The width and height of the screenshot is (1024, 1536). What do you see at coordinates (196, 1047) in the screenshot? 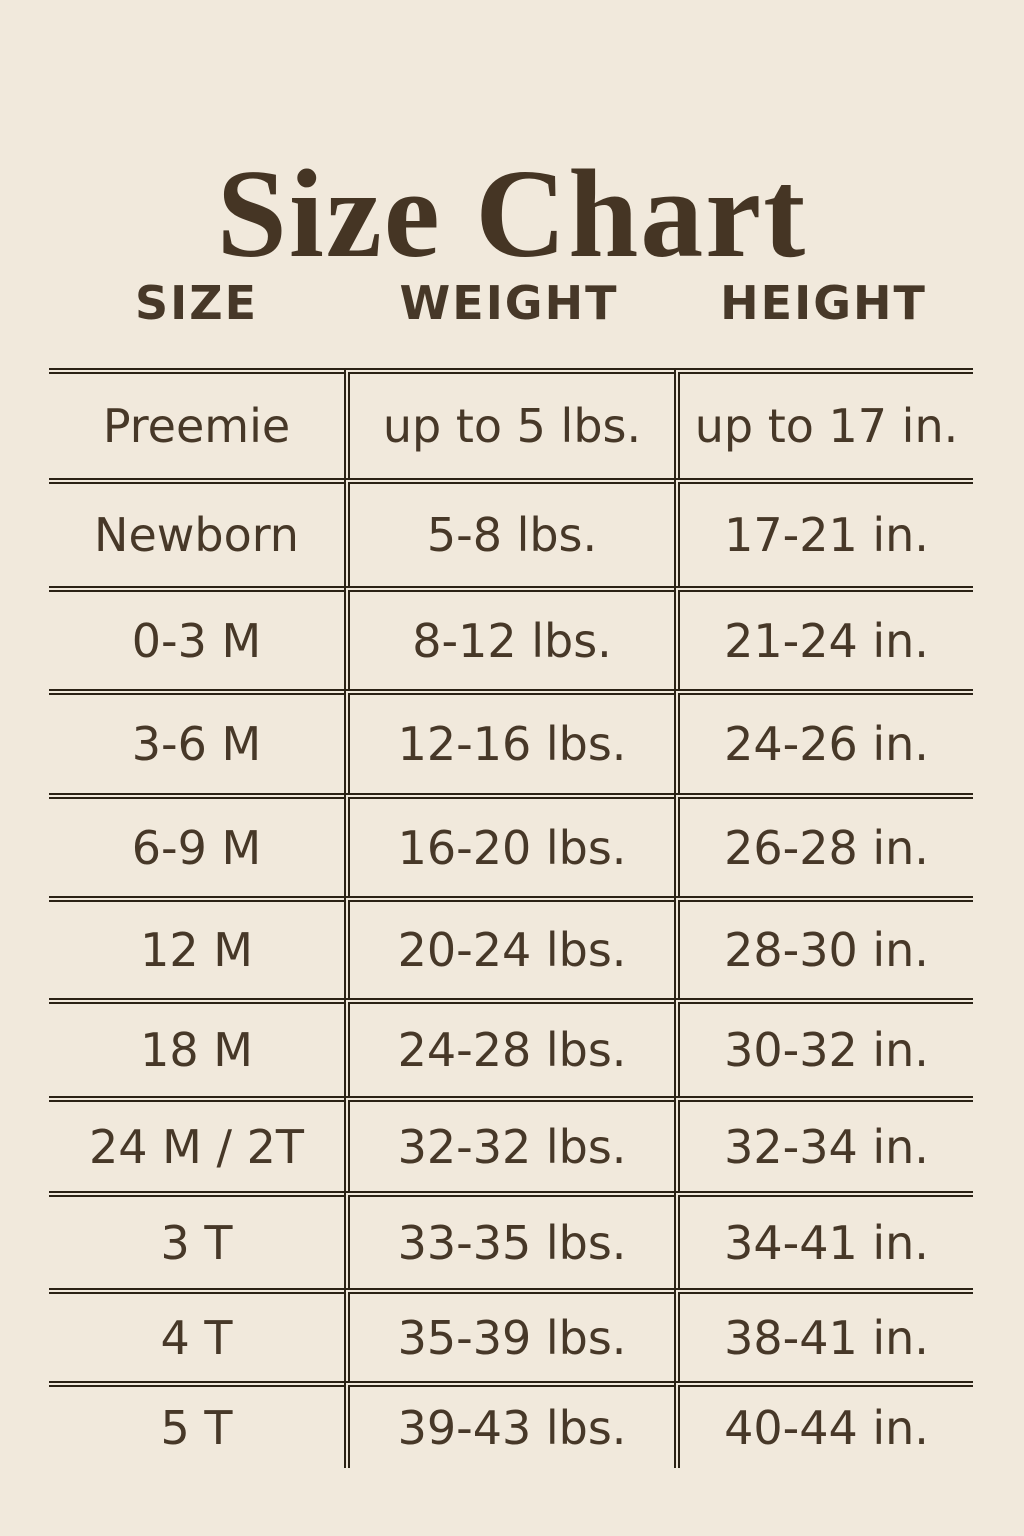
I see `table-cell: 18 M` at bounding box center [196, 1047].